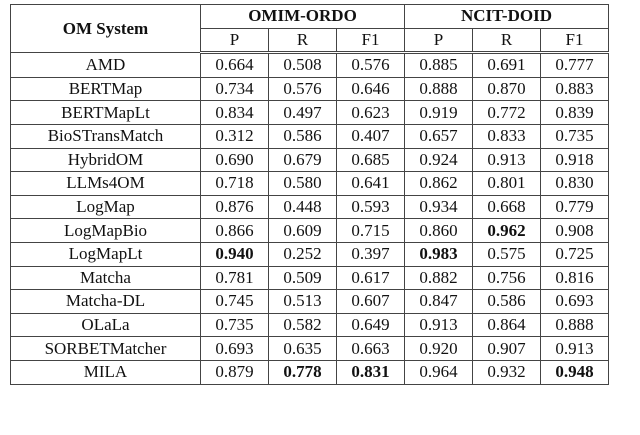 Image resolution: width=640 pixels, height=435 pixels. I want to click on table-row: LLMs4OM 0.718 0.580 0.641 0.862 0.801 0.830, so click(309, 183).